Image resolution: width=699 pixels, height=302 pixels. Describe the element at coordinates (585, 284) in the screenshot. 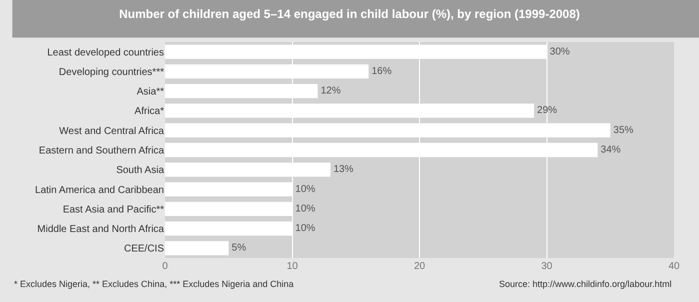

I see `source-note: Source: http://www.childinfo.org/labour.html` at that location.